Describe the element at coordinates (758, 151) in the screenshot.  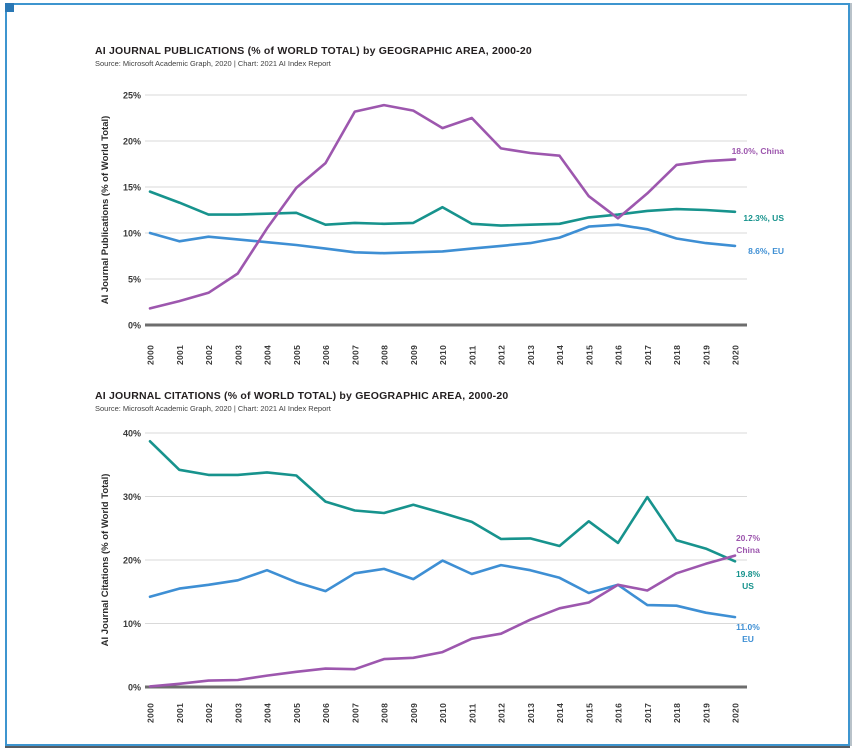
I see `series-end-label-china: 18.0%, China` at that location.